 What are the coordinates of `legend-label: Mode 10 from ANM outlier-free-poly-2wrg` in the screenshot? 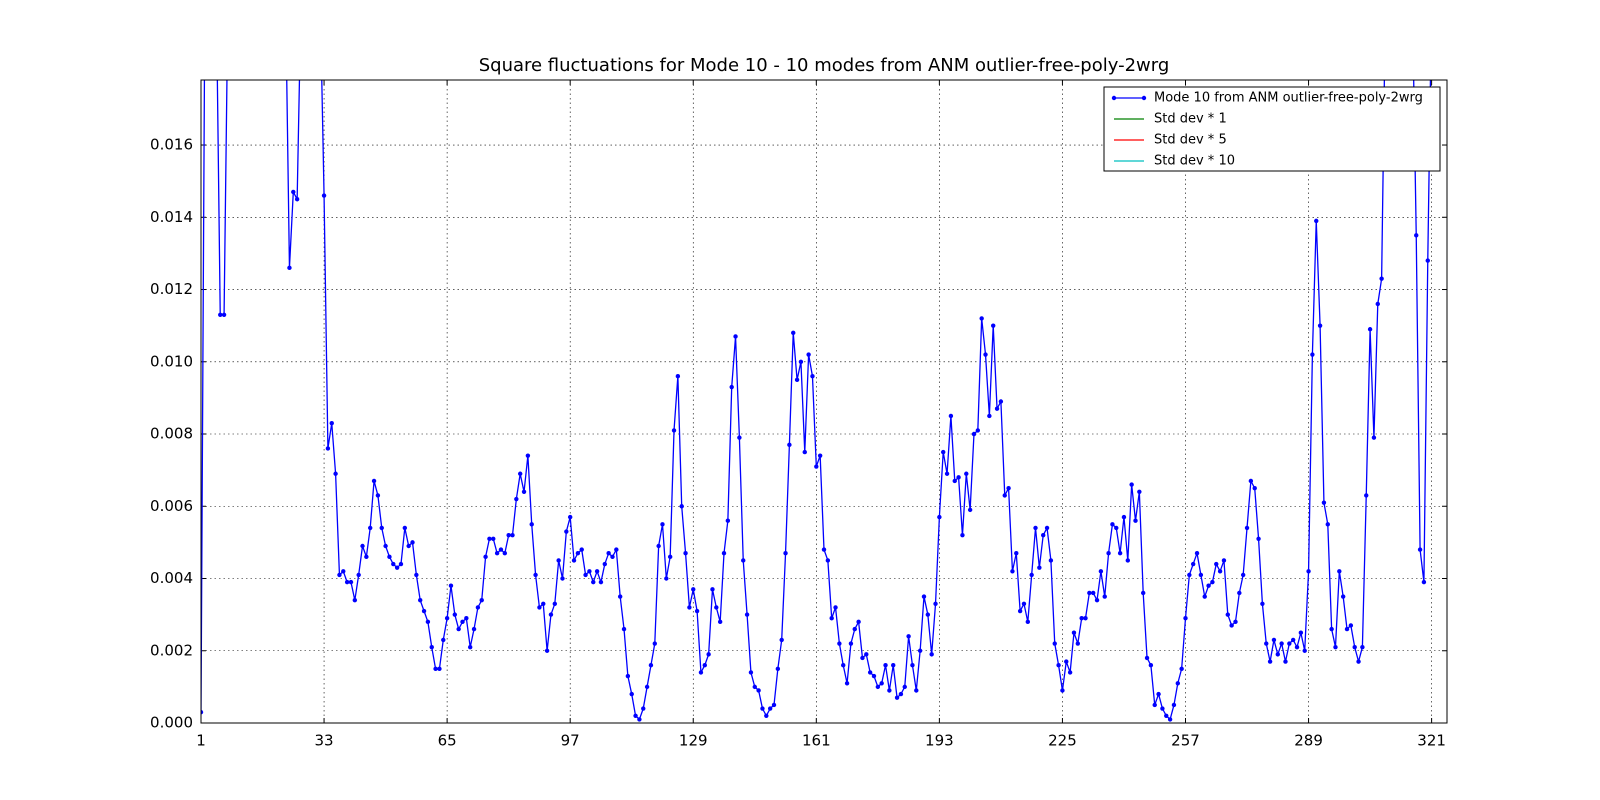 It's located at (1288, 98).